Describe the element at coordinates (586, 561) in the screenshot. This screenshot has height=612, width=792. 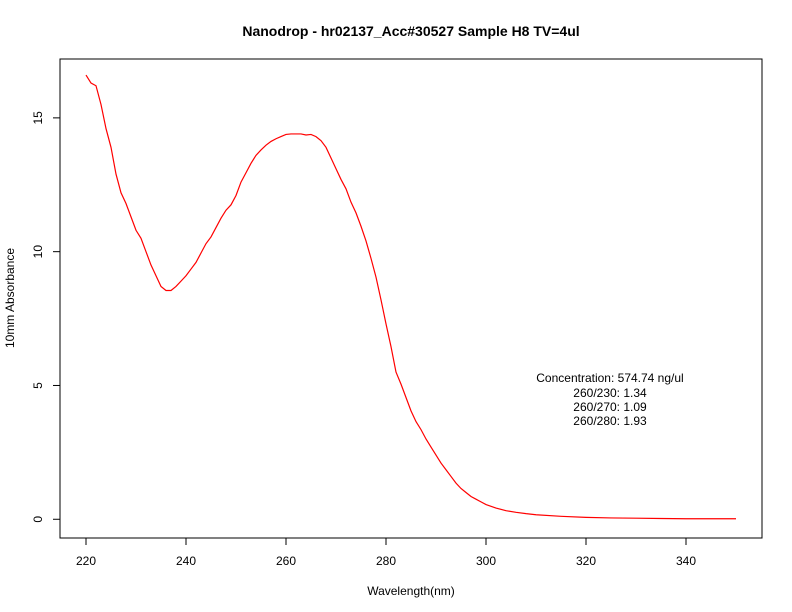
I see `x-tick-label: 320` at that location.